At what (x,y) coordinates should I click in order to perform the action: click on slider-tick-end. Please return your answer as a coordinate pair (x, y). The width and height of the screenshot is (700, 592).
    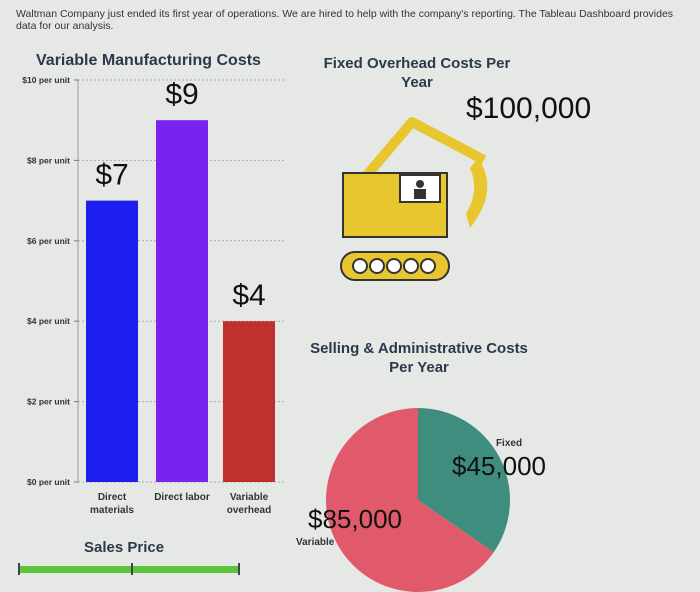
    Looking at the image, I should click on (239, 569).